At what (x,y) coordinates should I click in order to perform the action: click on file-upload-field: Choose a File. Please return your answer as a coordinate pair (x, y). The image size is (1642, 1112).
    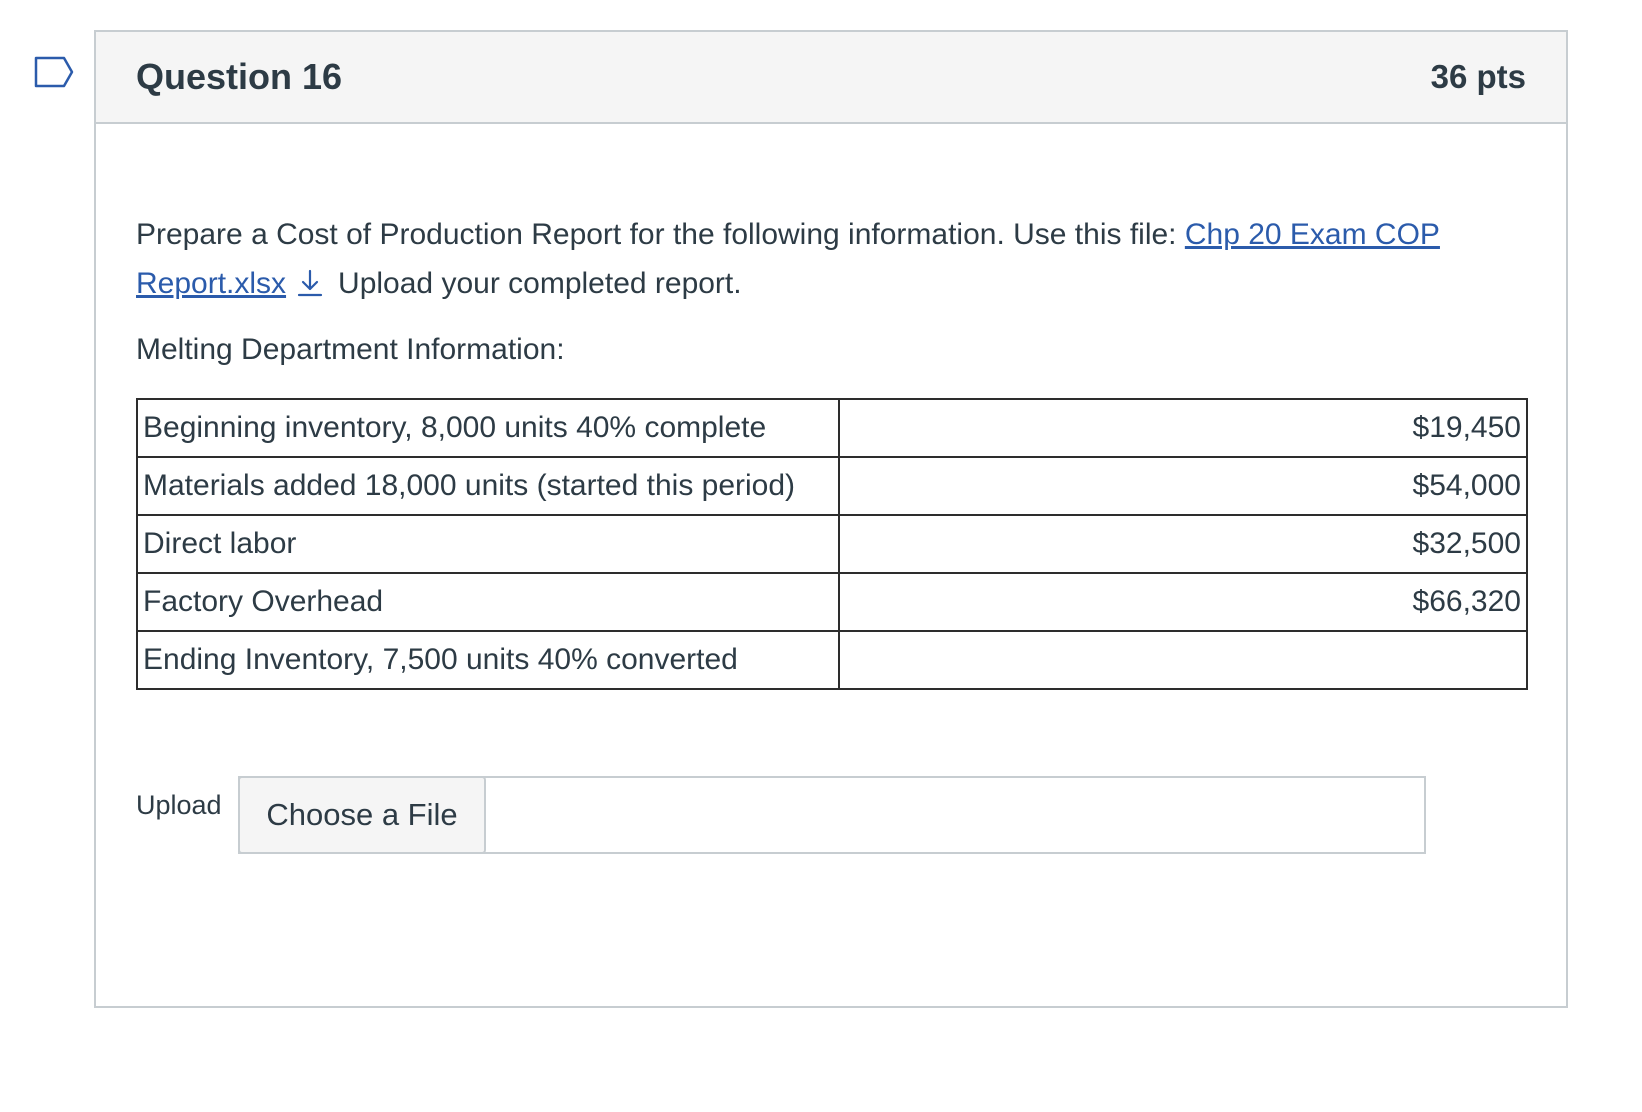
    Looking at the image, I should click on (832, 815).